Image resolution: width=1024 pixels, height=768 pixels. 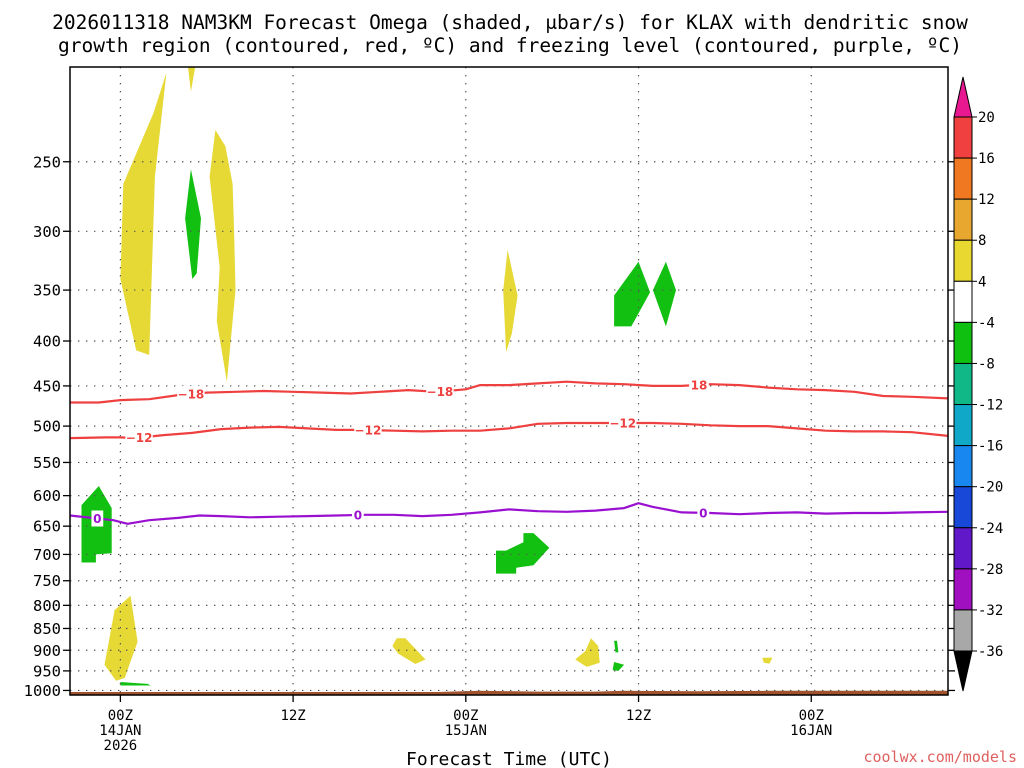 What do you see at coordinates (47, 496) in the screenshot?
I see `y-tick-label-600: 600` at bounding box center [47, 496].